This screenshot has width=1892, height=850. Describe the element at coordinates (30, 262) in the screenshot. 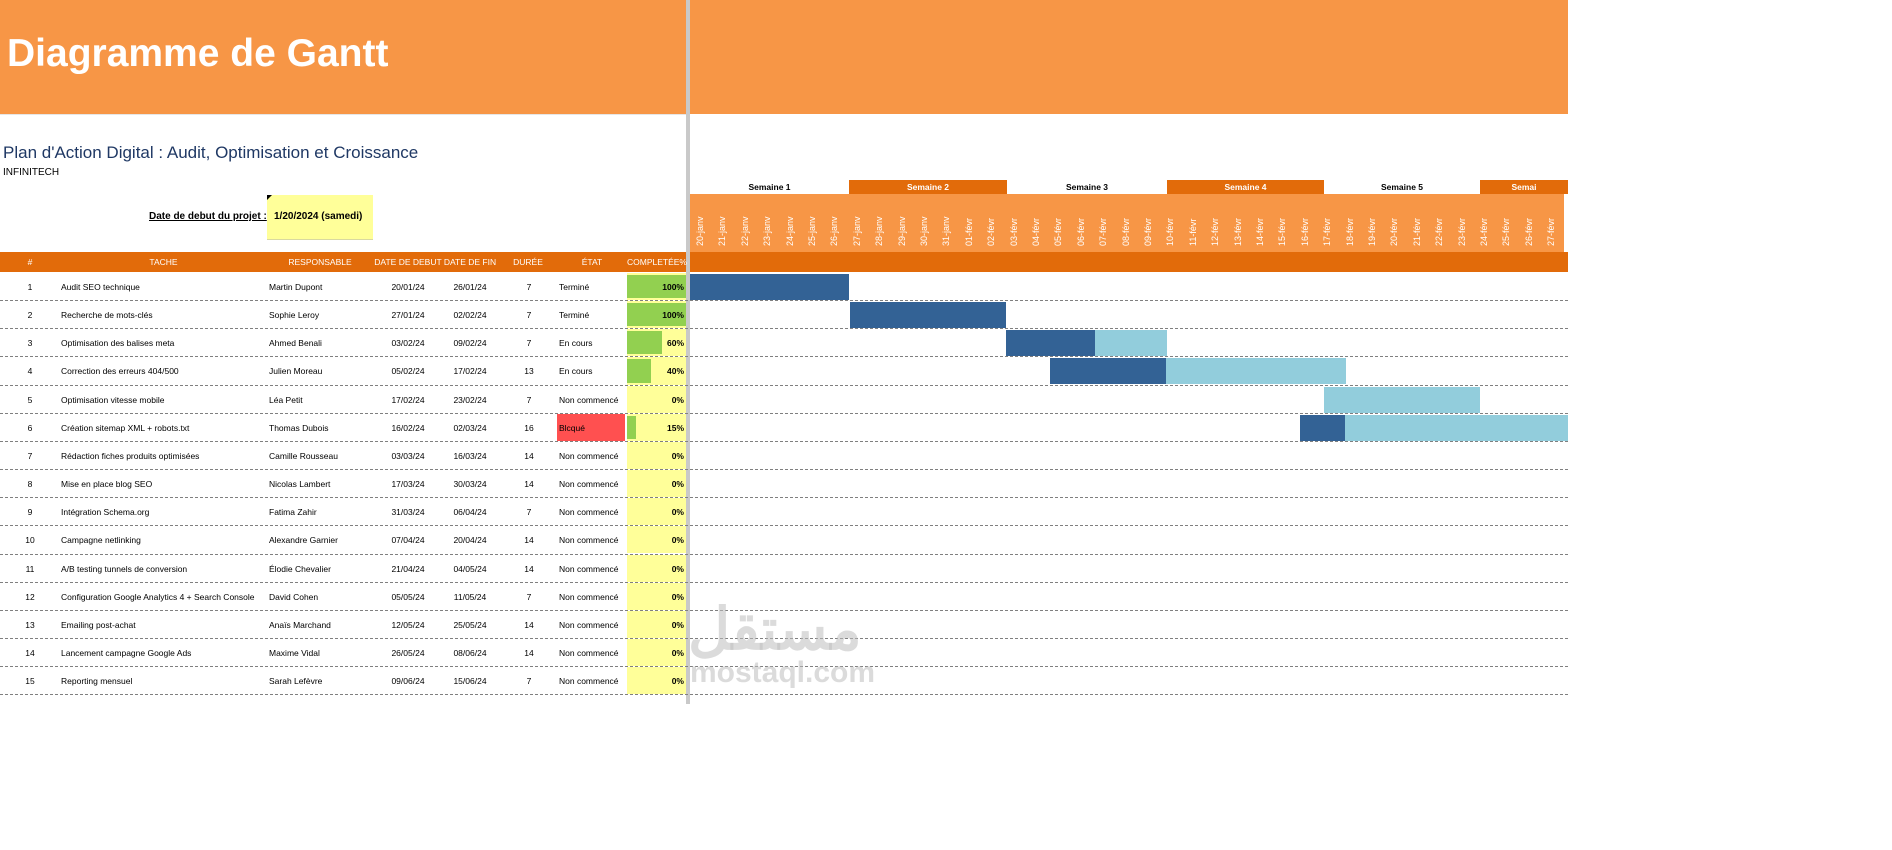

I see `col-num-header: #` at that location.